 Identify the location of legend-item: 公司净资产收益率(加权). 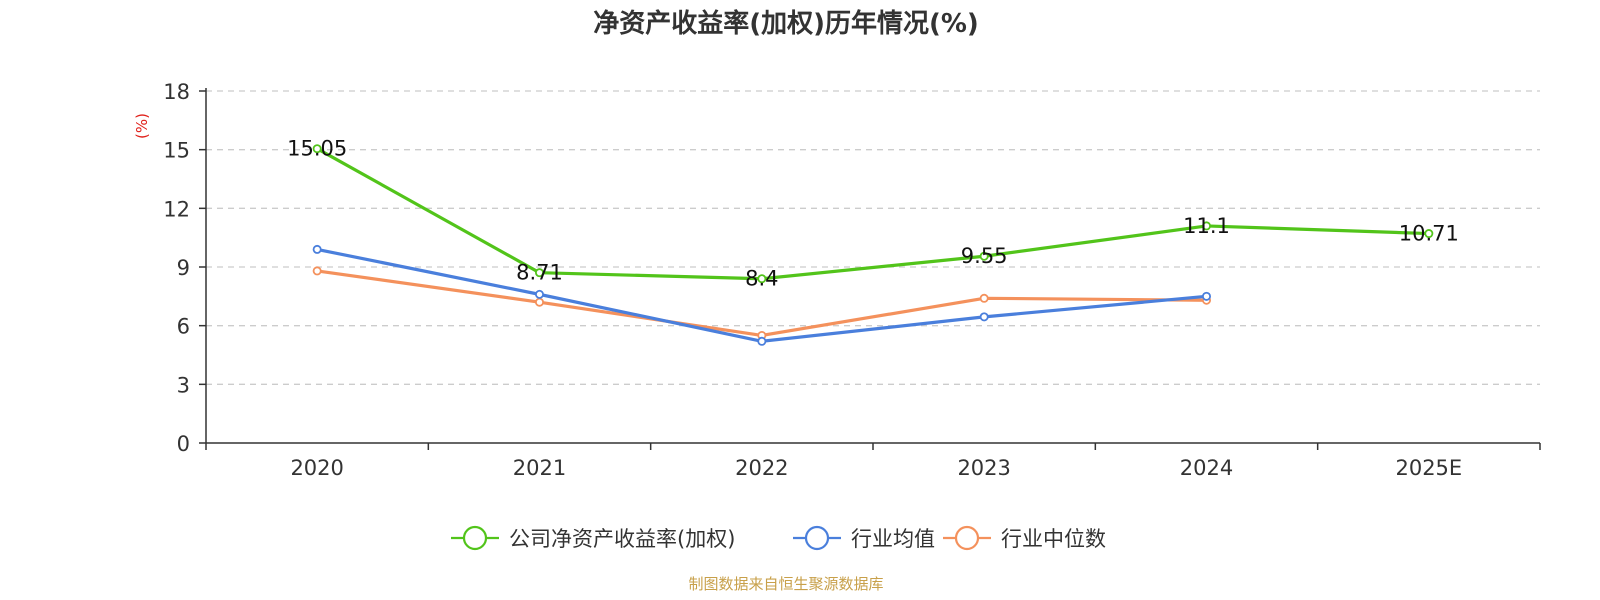
(593, 538).